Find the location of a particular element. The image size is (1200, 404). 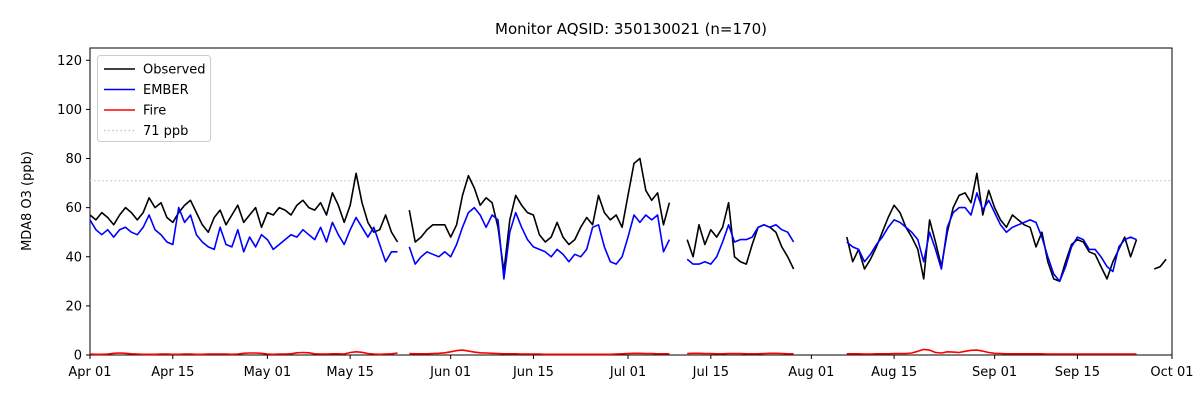

legend-label: 71 ppb is located at coordinates (165, 131).